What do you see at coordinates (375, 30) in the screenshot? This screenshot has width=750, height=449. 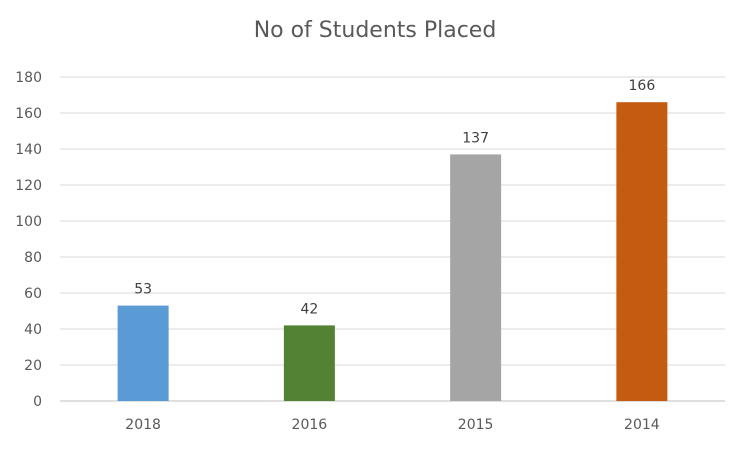 I see `chart-title: No of Students Placed` at bounding box center [375, 30].